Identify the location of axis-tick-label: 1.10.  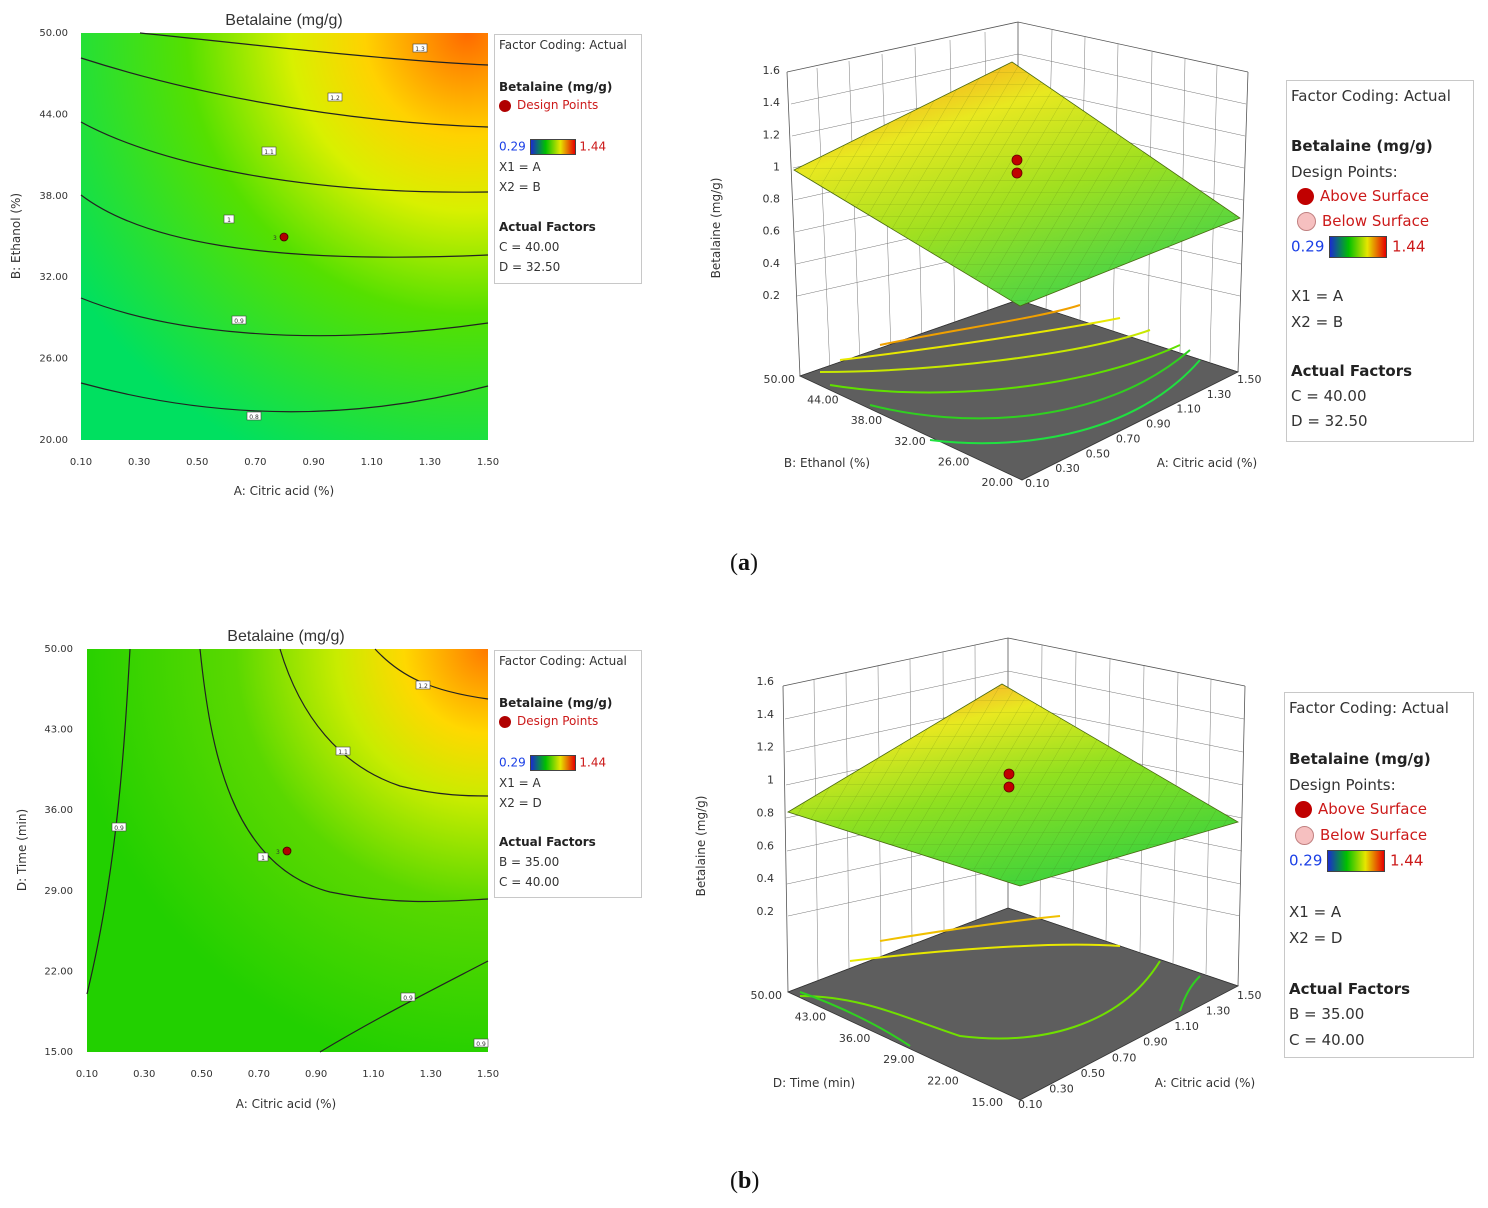
(1186, 1026).